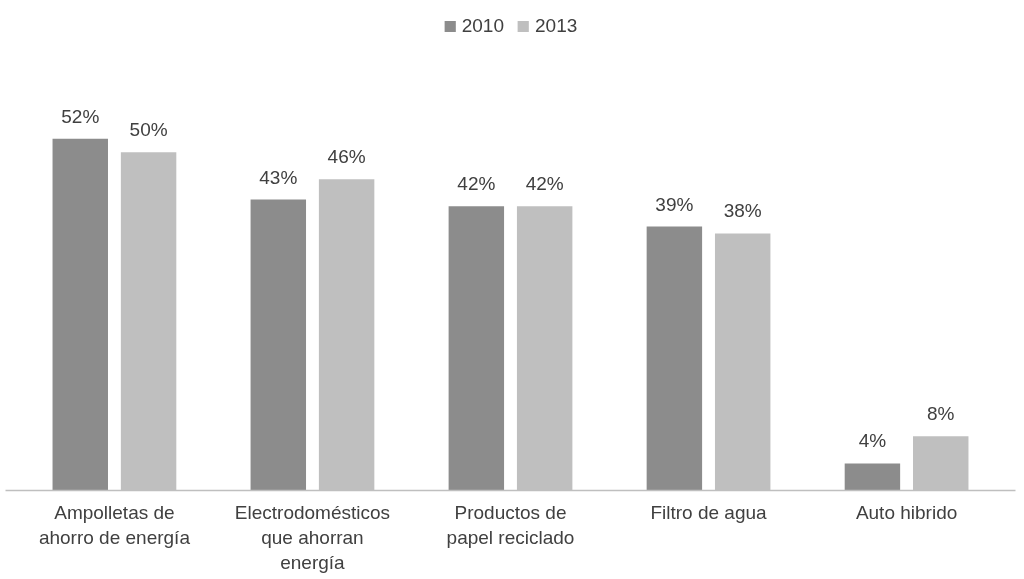 The height and width of the screenshot is (579, 1024). Describe the element at coordinates (709, 512) in the screenshot. I see `x-tick-label: Filtro de agua` at that location.